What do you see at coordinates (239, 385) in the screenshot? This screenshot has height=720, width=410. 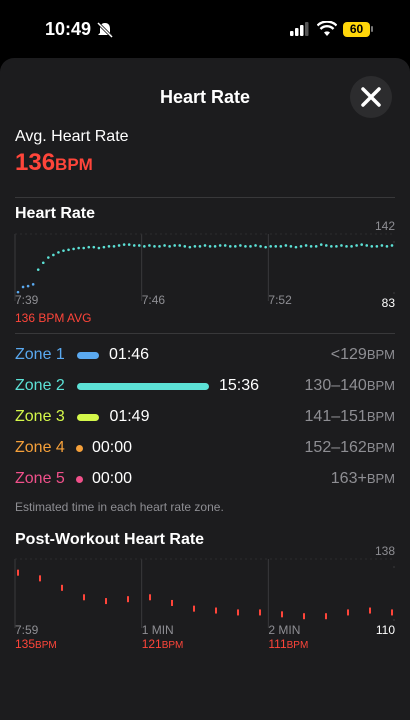 I see `zone-time: 15:36` at bounding box center [239, 385].